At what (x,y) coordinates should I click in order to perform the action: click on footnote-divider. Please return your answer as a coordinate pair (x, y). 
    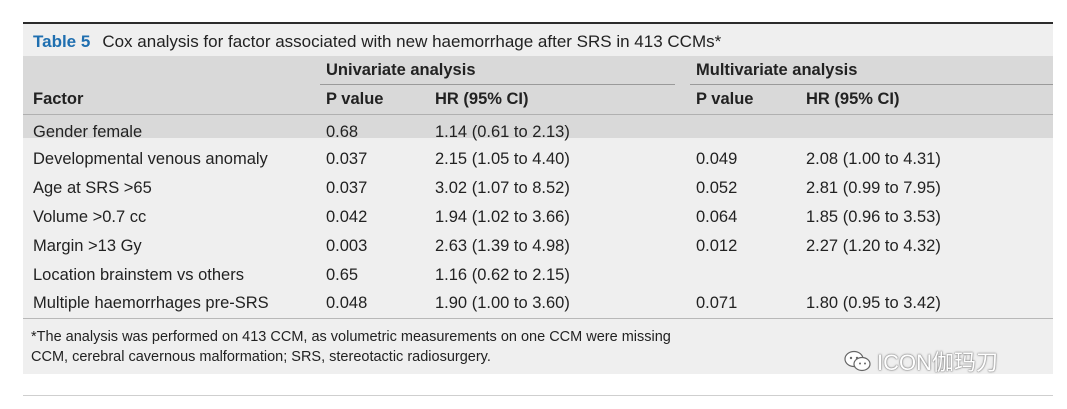
    Looking at the image, I should click on (538, 318).